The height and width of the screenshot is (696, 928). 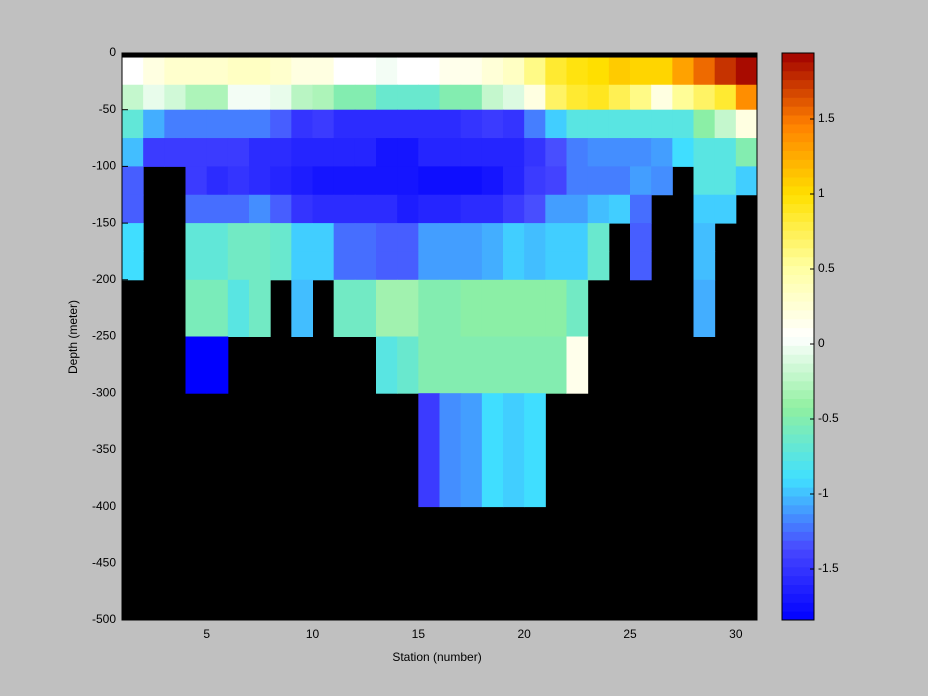 I want to click on y-tick-label: -300, so click(x=104, y=392).